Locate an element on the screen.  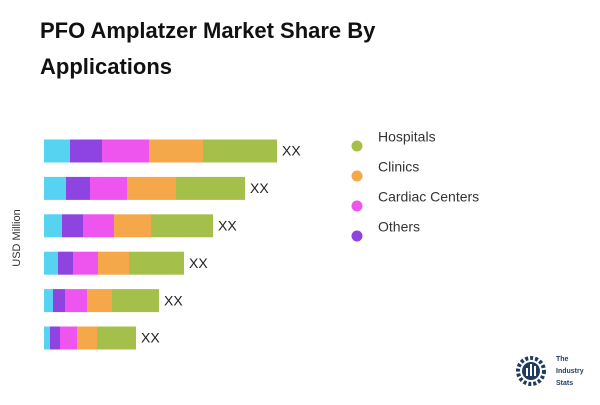
legend-label: Others is located at coordinates (399, 227).